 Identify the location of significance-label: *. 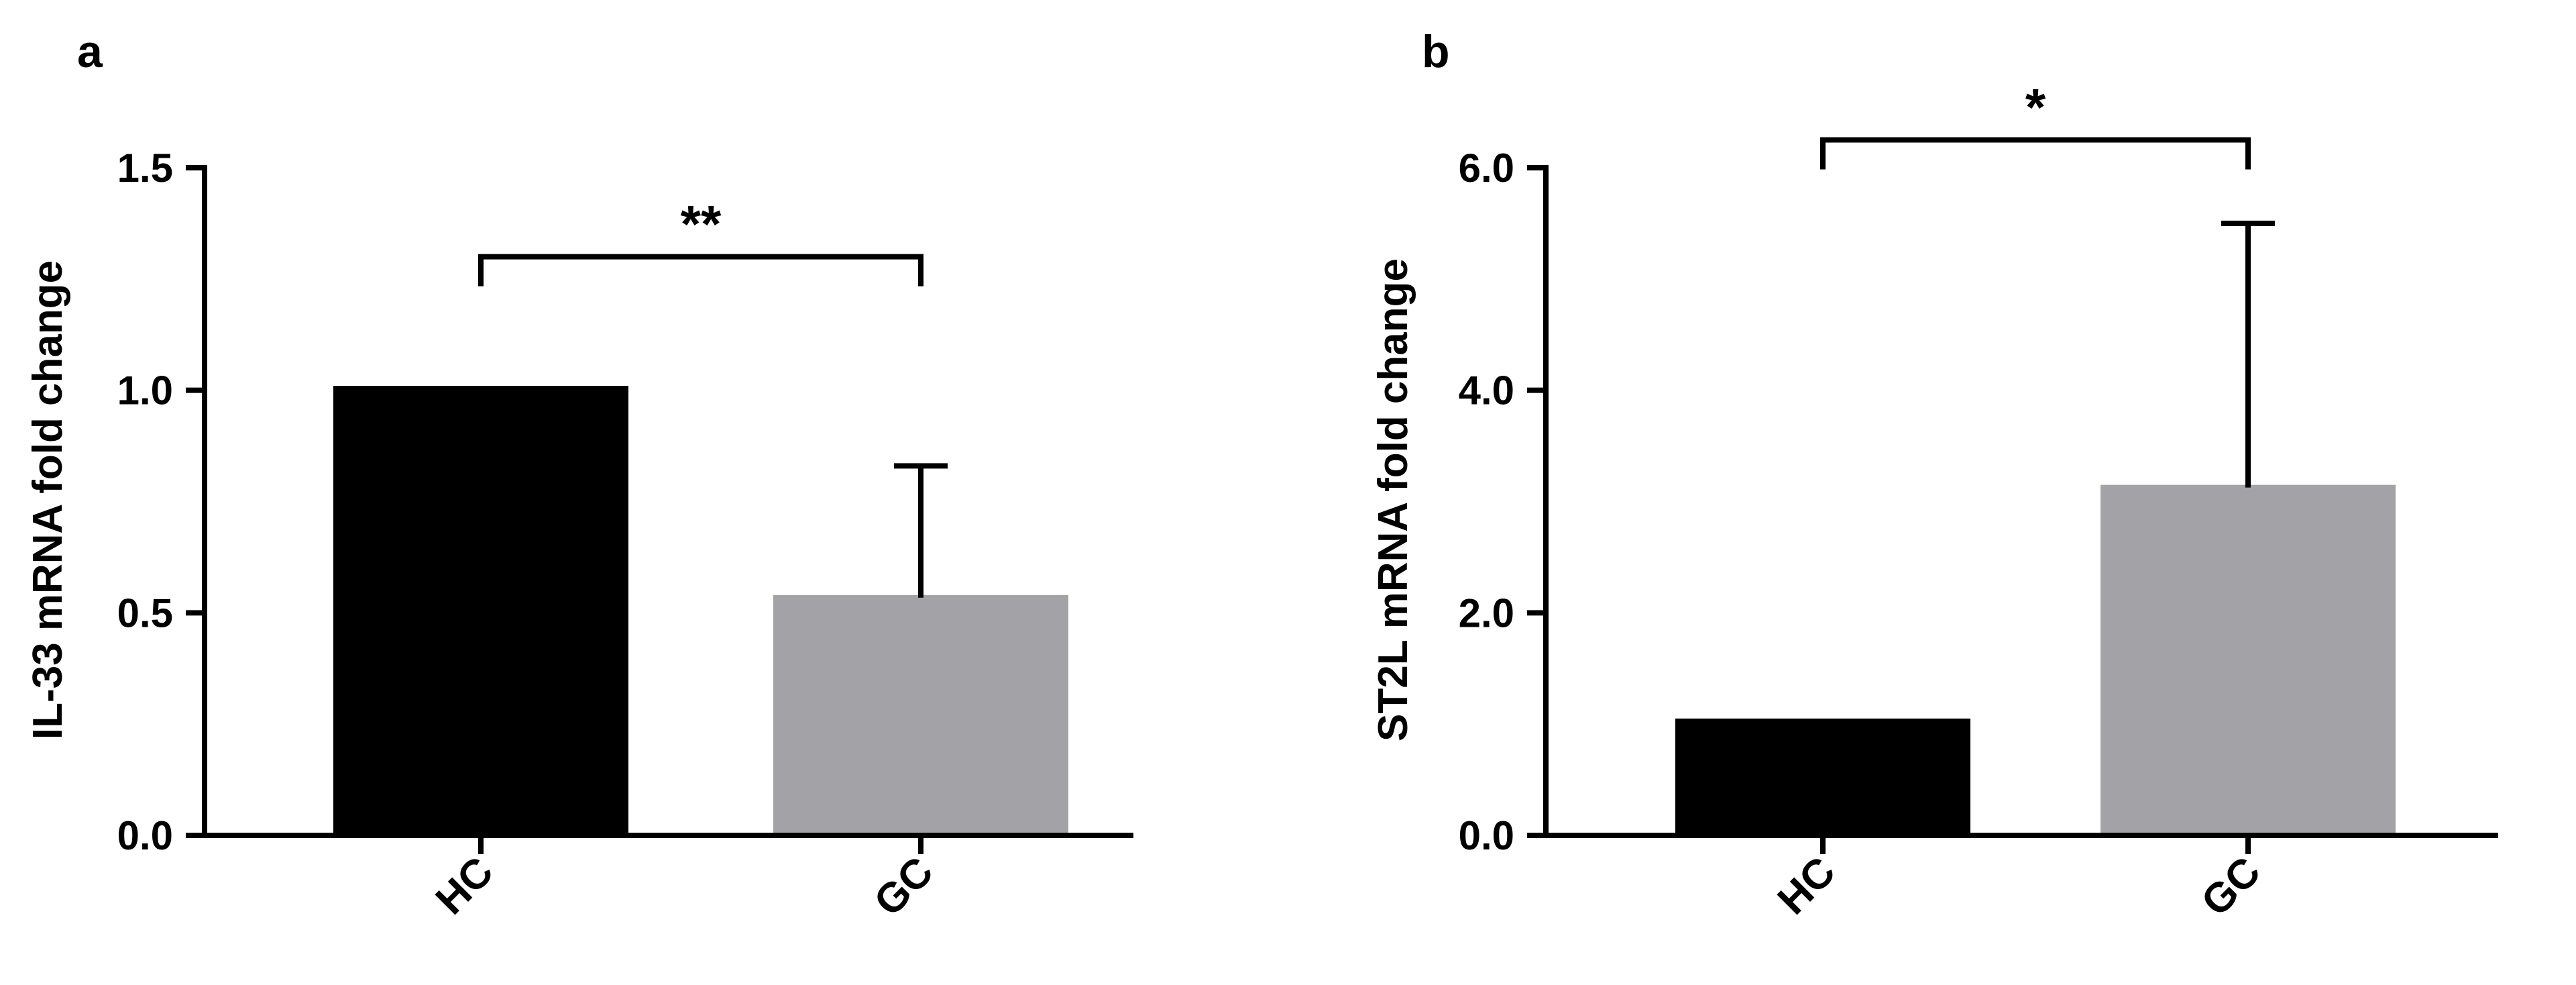
(2035, 107).